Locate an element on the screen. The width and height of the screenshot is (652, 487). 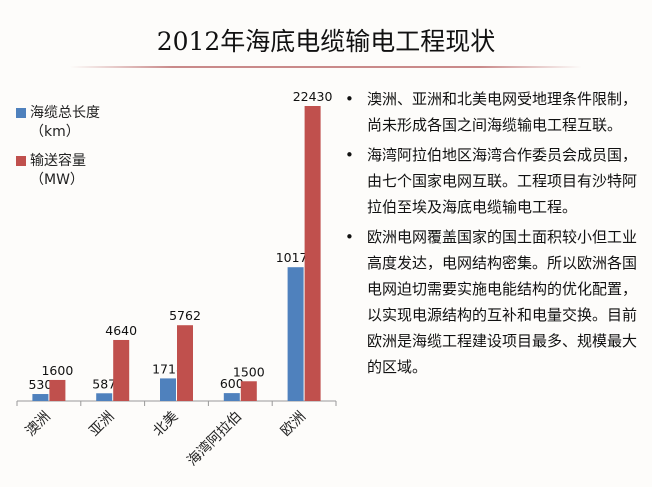
x-tick-label: 欧洲 is located at coordinates (293, 424).